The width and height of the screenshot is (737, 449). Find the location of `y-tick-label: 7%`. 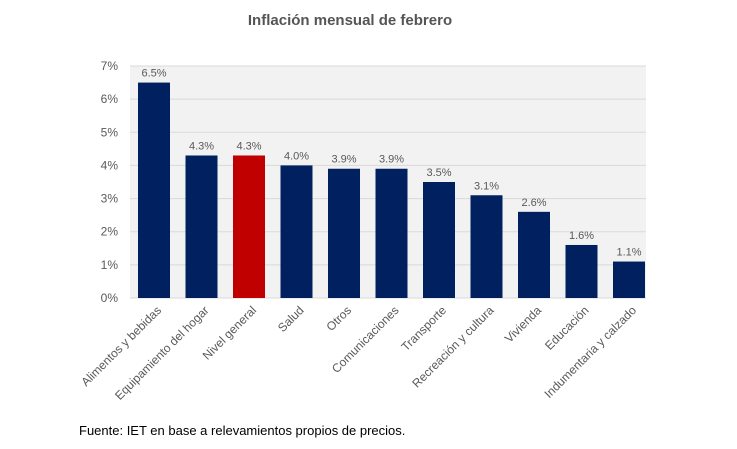

y-tick-label: 7% is located at coordinates (110, 66).